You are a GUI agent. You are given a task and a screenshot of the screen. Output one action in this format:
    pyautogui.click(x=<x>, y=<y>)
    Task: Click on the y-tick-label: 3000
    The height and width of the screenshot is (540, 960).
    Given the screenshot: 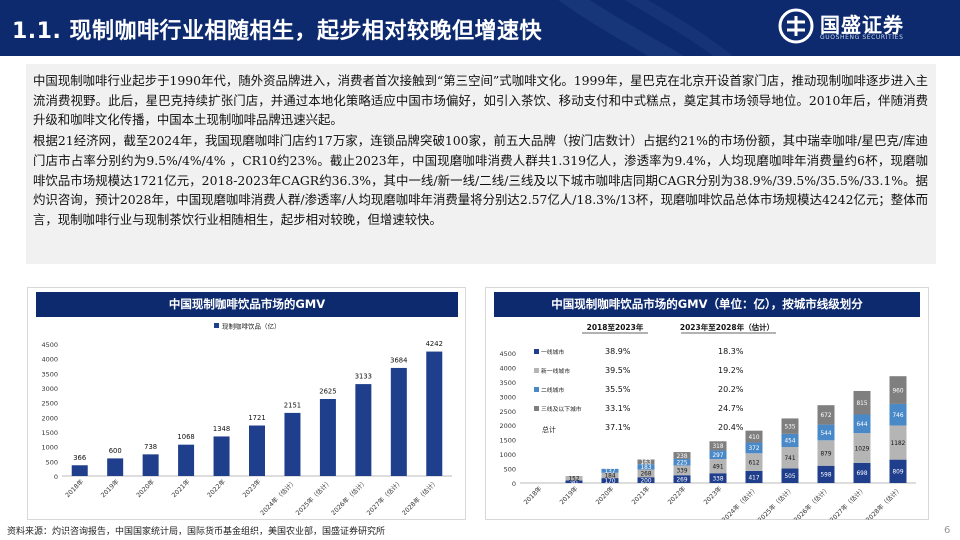 What is the action you would take?
    pyautogui.click(x=507, y=397)
    